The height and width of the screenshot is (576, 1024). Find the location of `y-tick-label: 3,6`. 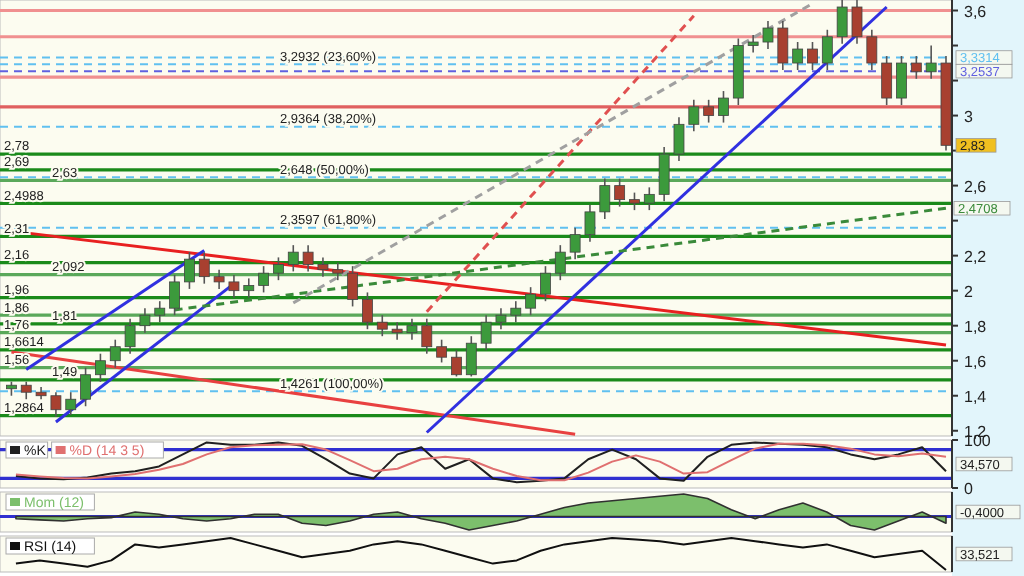

y-tick-label: 3,6 is located at coordinates (976, 11).